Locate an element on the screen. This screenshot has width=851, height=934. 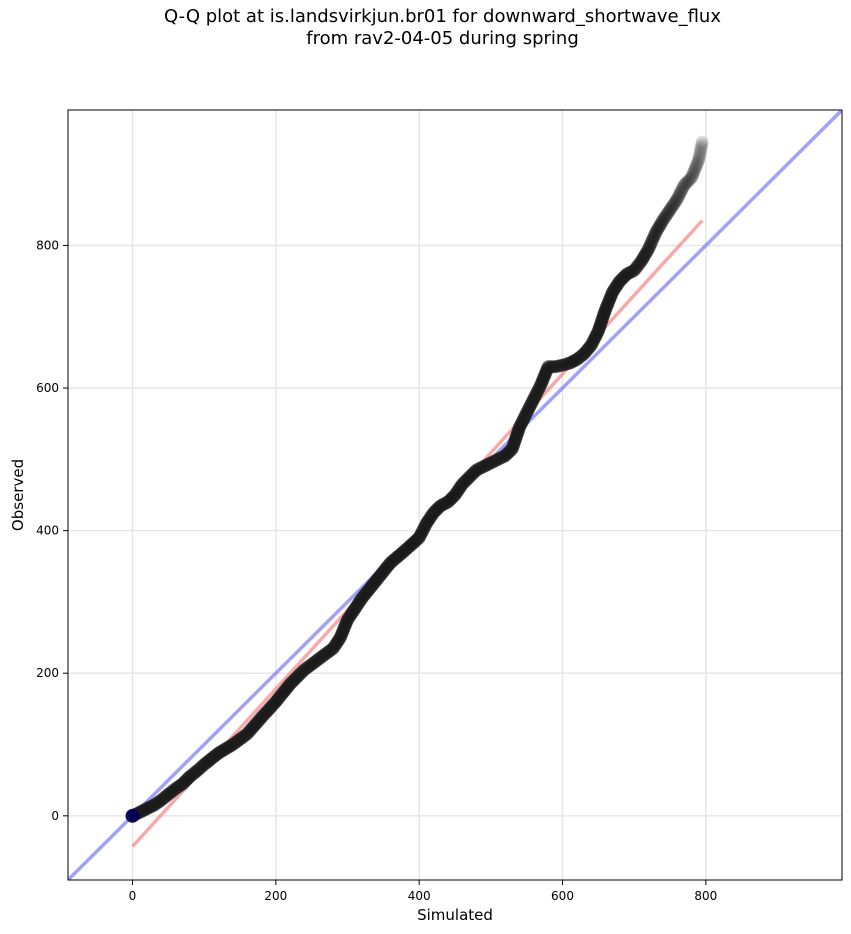
x-tick-label: 400 is located at coordinates (419, 896).